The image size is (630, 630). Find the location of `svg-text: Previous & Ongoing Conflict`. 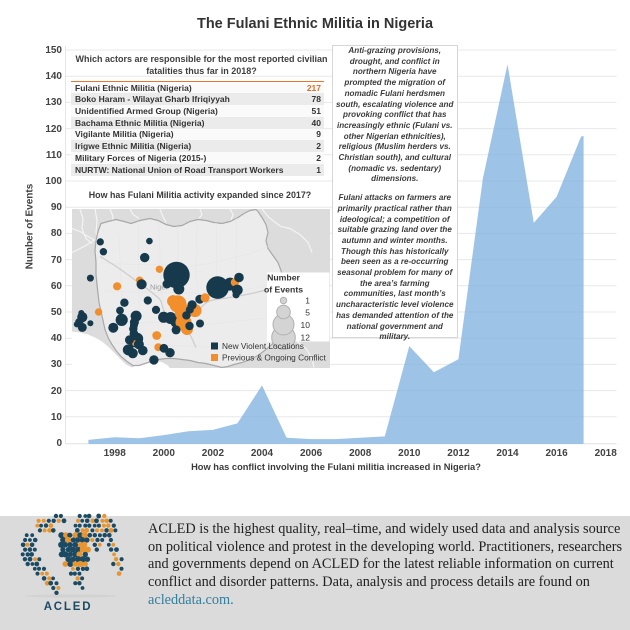

svg-text: Previous & Ongoing Conflict is located at coordinates (274, 357).